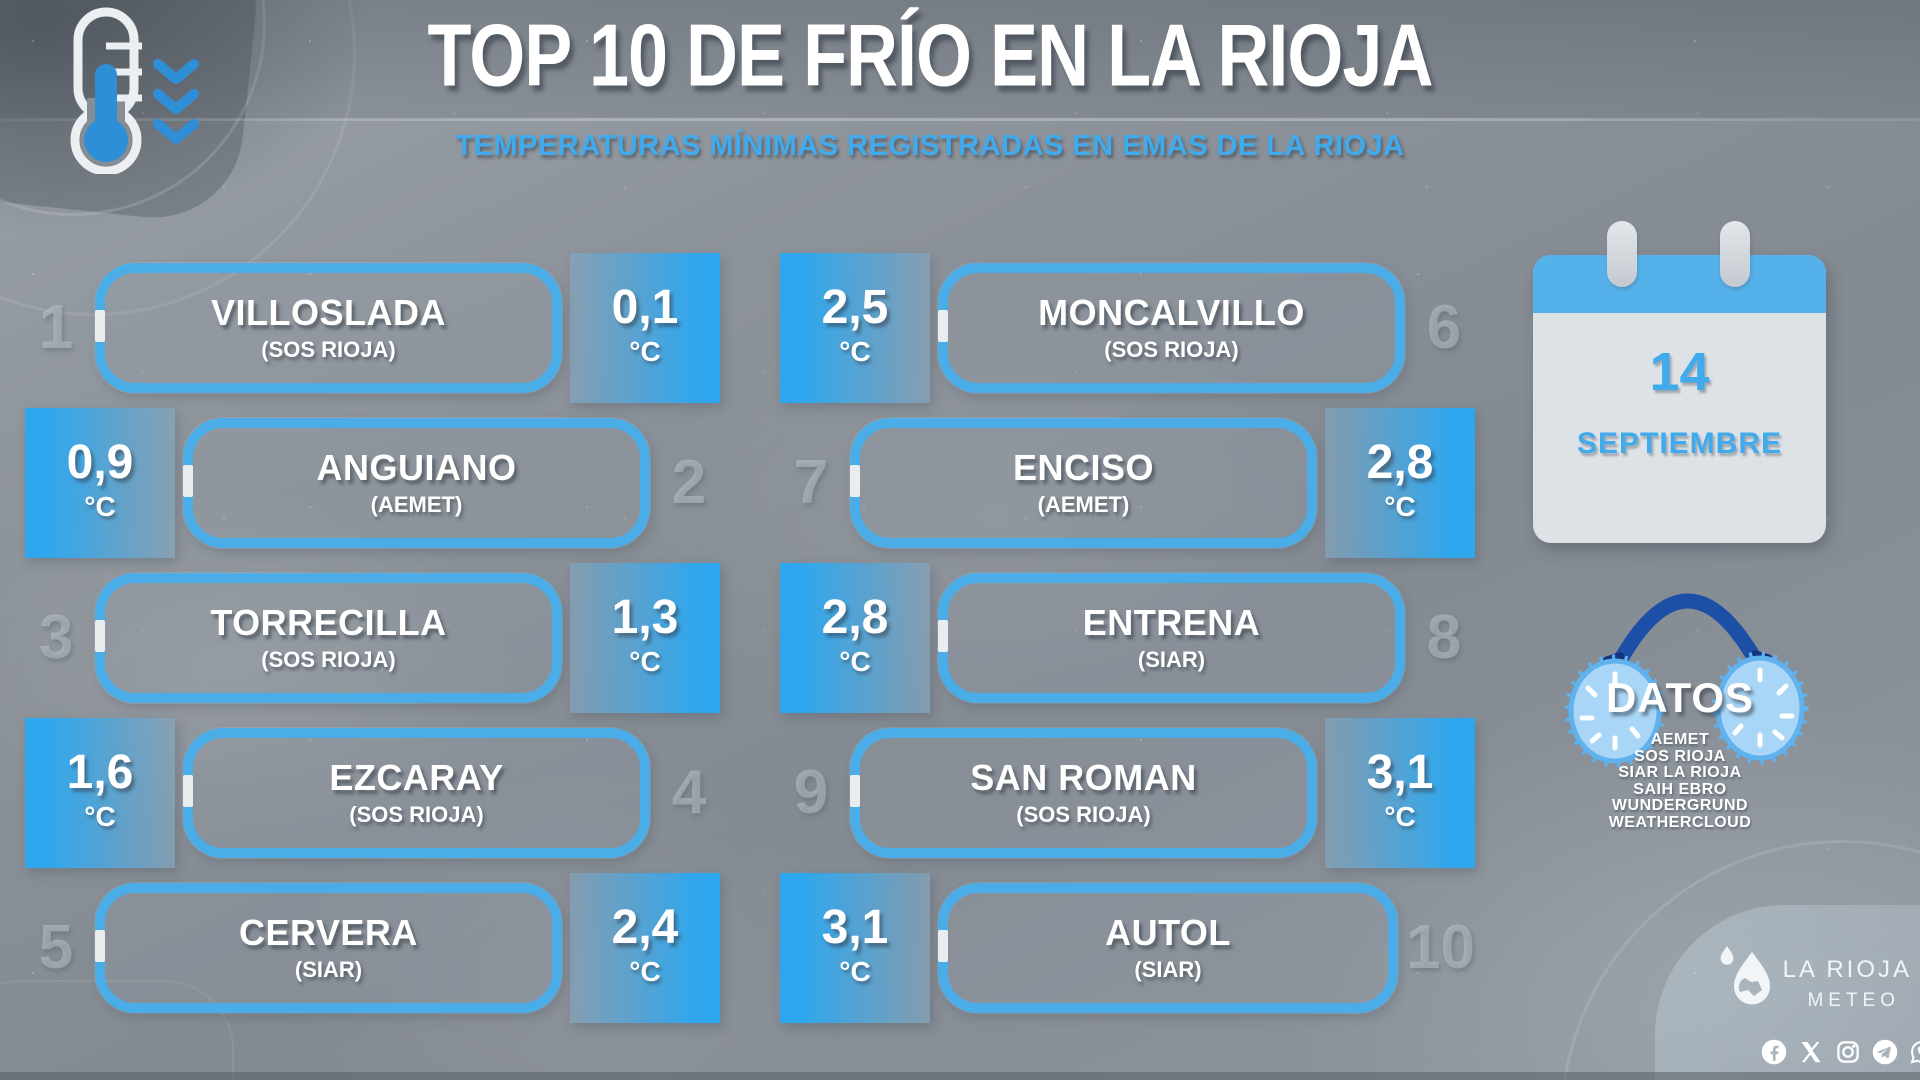 The height and width of the screenshot is (1080, 1920). What do you see at coordinates (1811, 1052) in the screenshot?
I see `x-icon` at bounding box center [1811, 1052].